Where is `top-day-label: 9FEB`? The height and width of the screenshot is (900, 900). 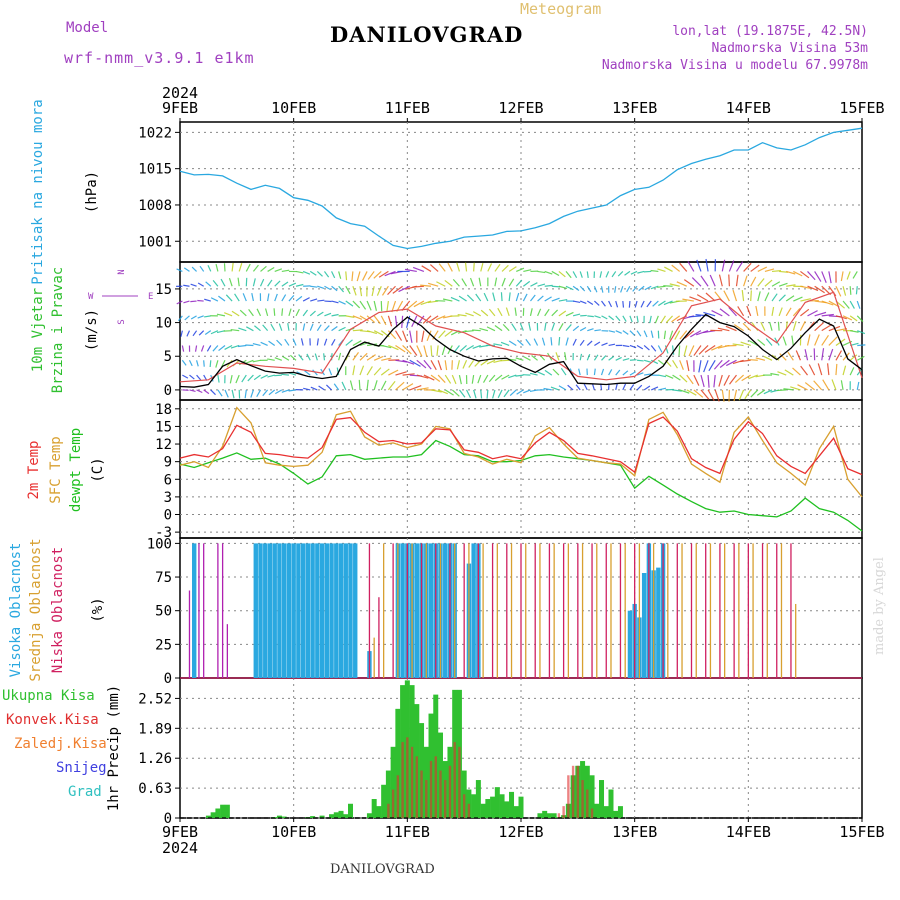
top-day-label: 9FEB is located at coordinates (180, 108).